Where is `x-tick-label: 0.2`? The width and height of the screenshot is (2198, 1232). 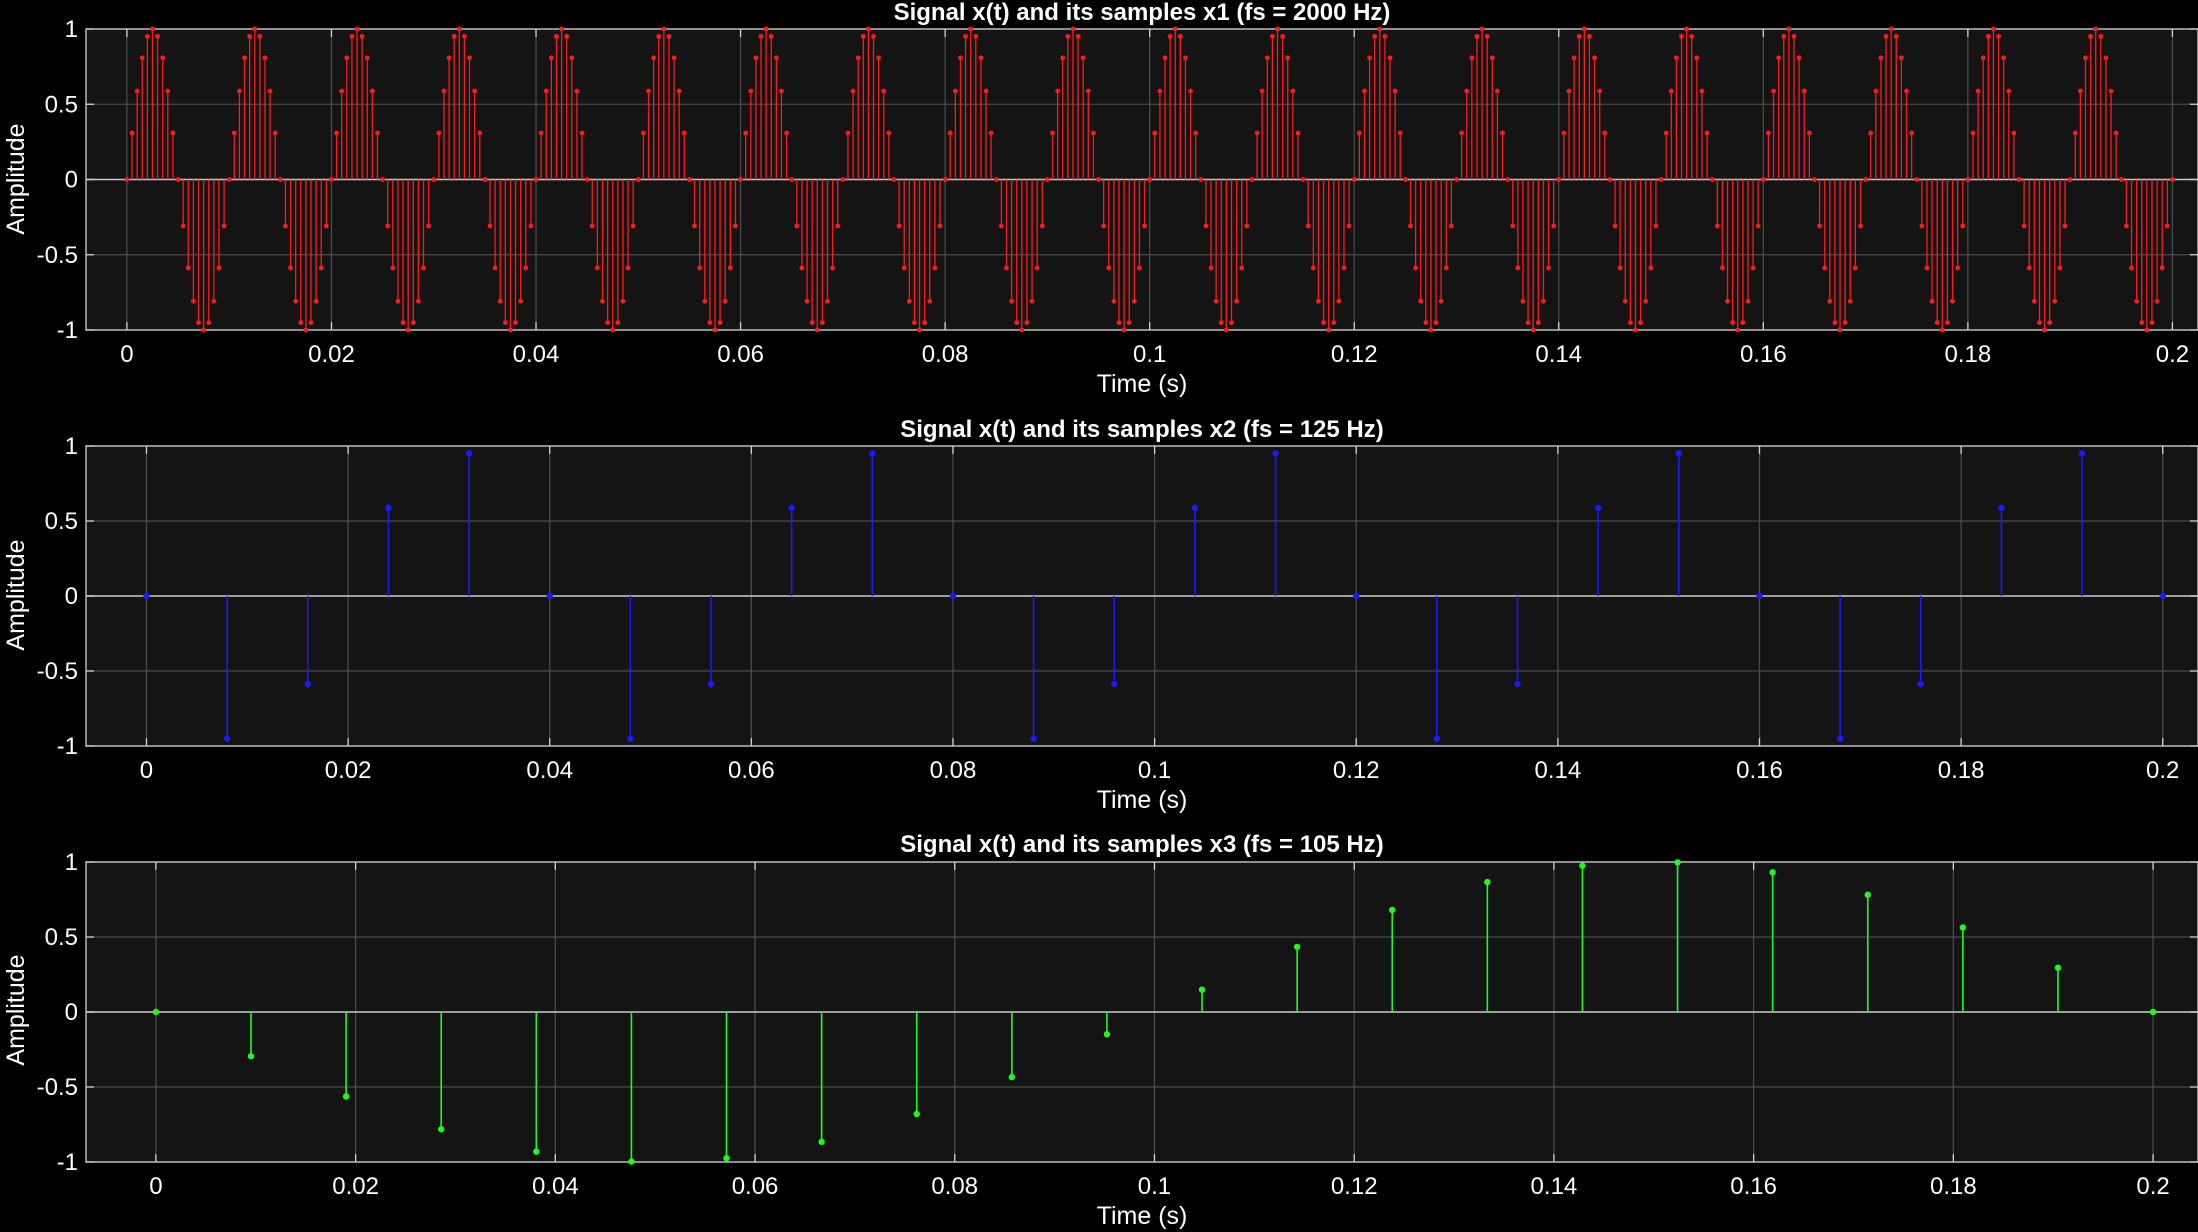 x-tick-label: 0.2 is located at coordinates (2152, 1186).